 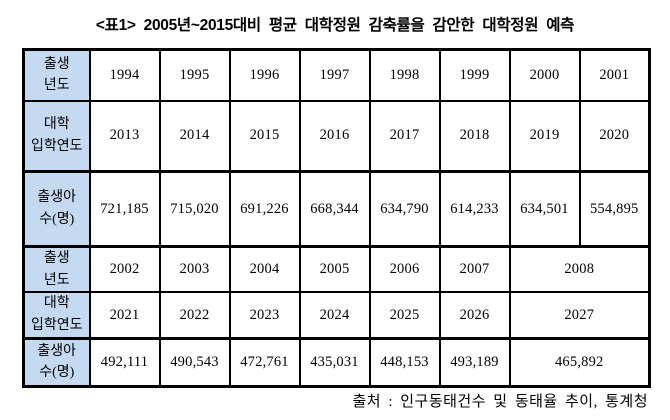 I want to click on table-value-cell: 1995, so click(x=194, y=75).